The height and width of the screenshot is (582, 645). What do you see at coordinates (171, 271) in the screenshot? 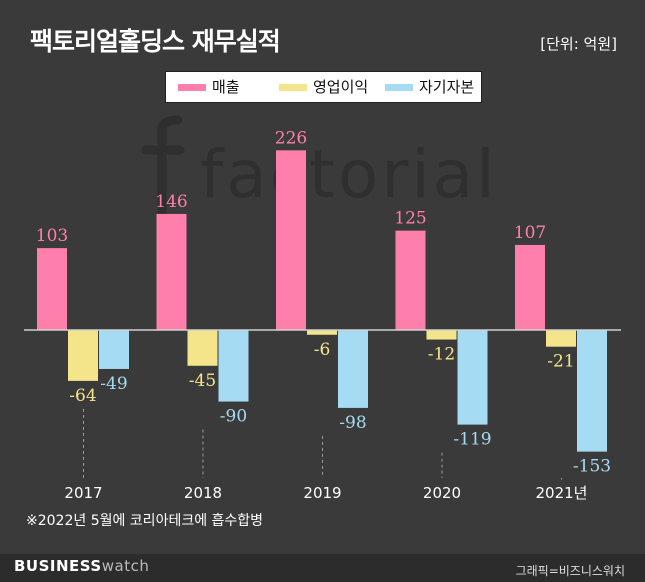
I see `bar-sales-2018` at bounding box center [171, 271].